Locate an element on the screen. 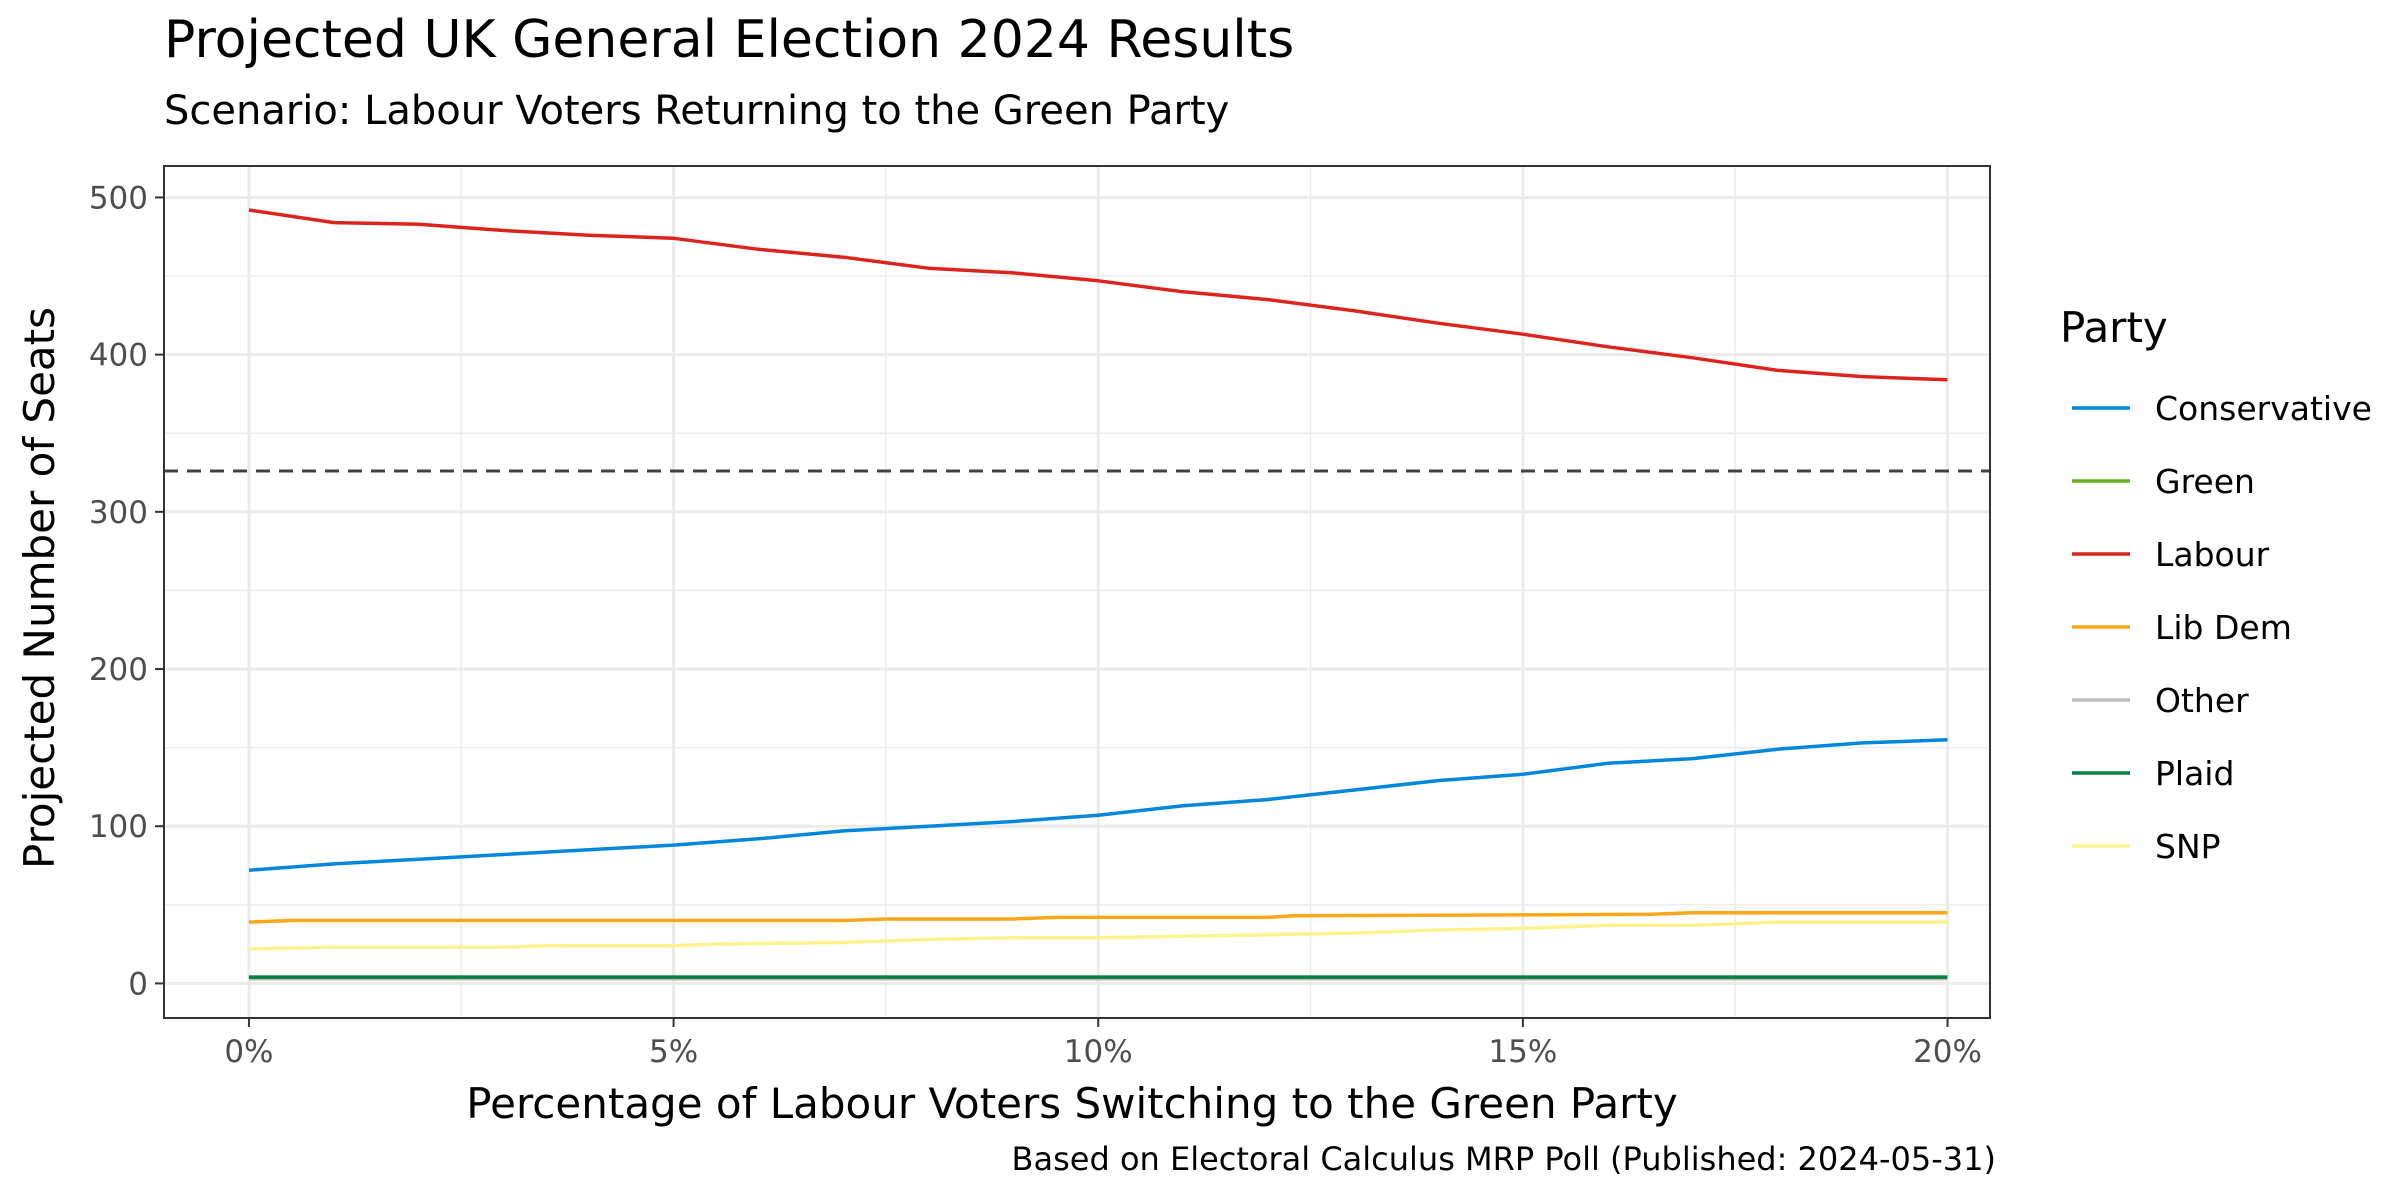  x-tick-label: 20% is located at coordinates (1947, 1052).